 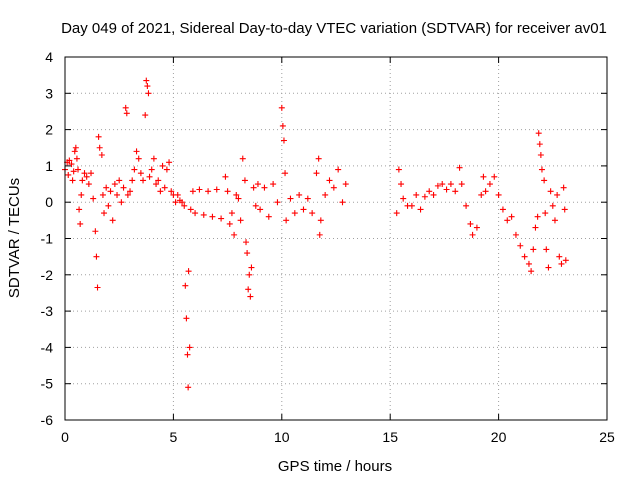 I want to click on y-tick-label: -1, so click(x=47, y=239).